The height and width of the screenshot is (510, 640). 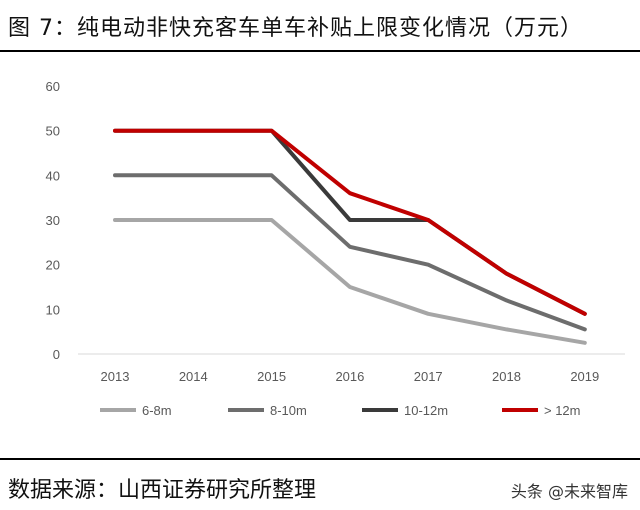 I want to click on y-tick-label: 0, so click(x=56, y=354).